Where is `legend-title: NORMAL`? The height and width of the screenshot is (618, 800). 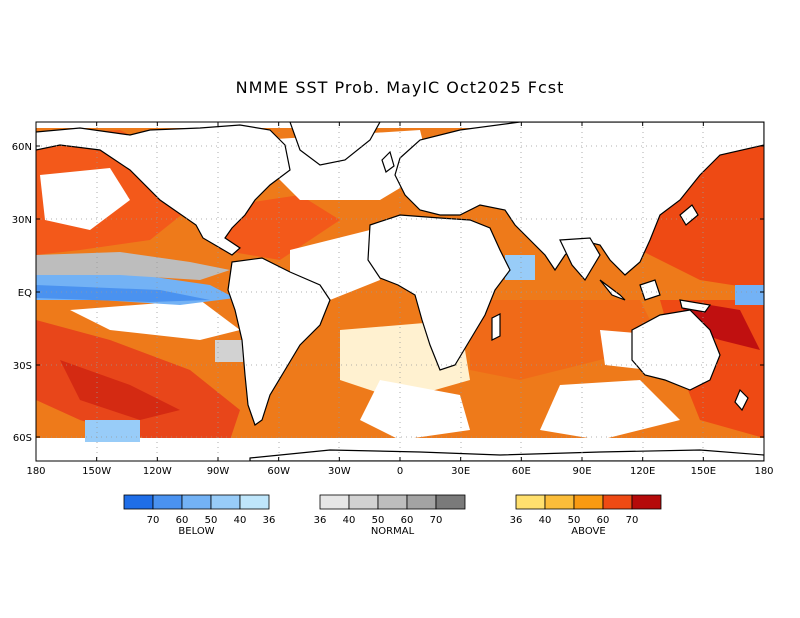
legend-title: NORMAL is located at coordinates (393, 531).